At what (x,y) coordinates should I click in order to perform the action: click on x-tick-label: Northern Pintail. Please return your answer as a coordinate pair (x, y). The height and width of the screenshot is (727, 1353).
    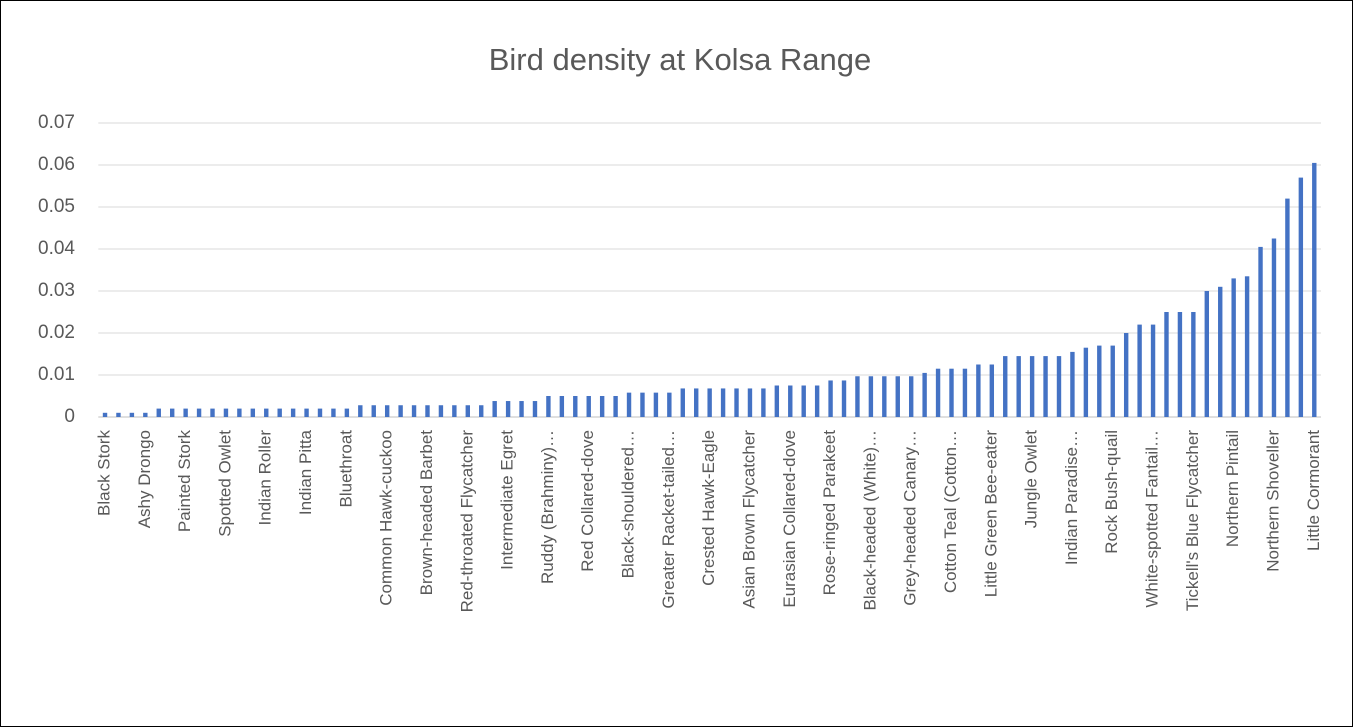
    Looking at the image, I should click on (1232, 488).